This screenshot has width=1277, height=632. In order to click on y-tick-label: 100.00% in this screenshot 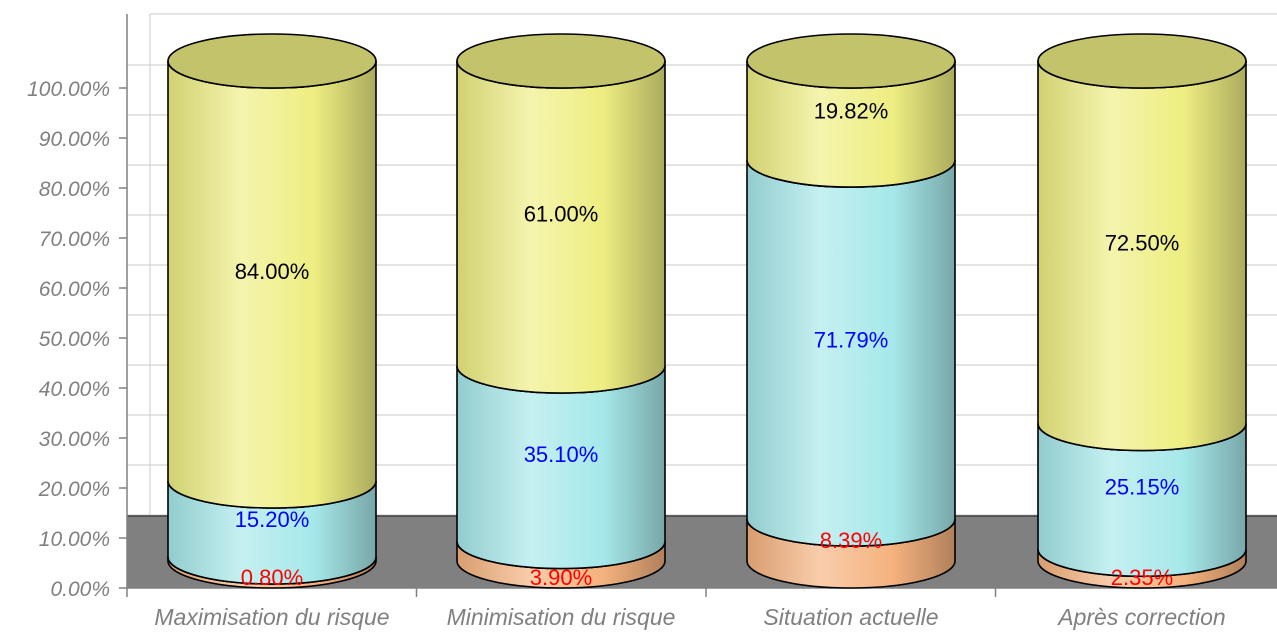, I will do `click(68, 89)`.